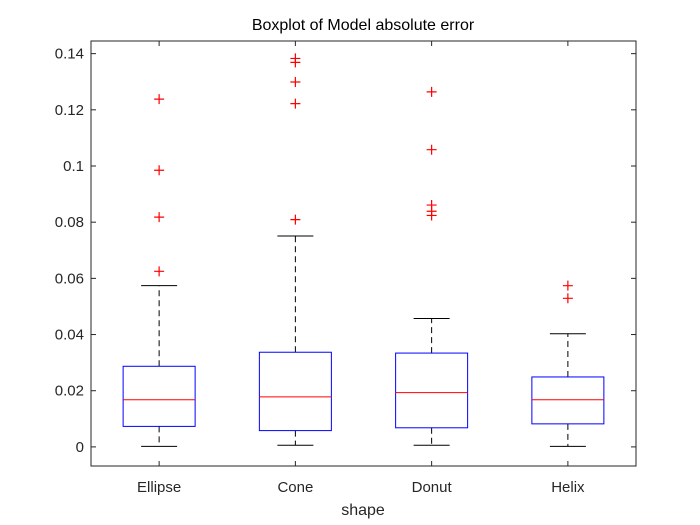 The height and width of the screenshot is (525, 700). Describe the element at coordinates (69, 391) in the screenshot. I see `y-tick-label: 0.02` at that location.